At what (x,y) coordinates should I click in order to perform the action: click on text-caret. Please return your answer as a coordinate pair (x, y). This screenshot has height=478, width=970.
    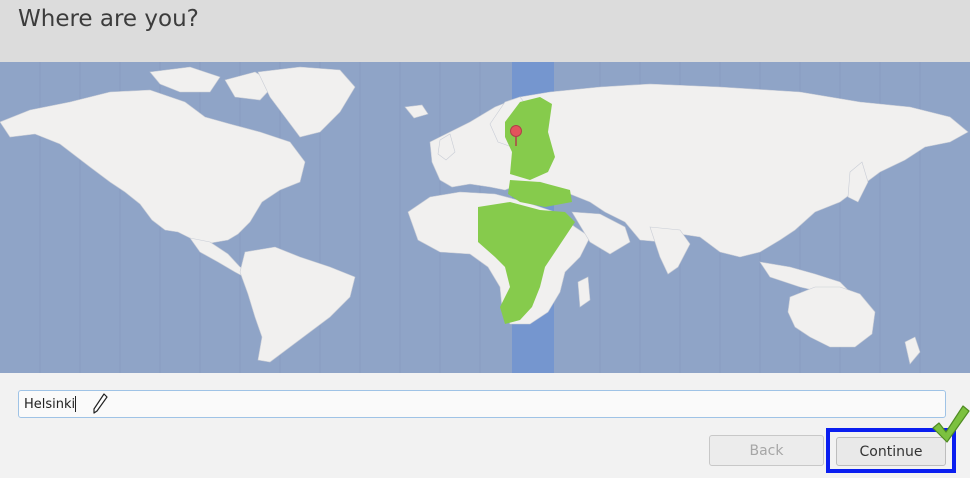
    Looking at the image, I should click on (75, 404).